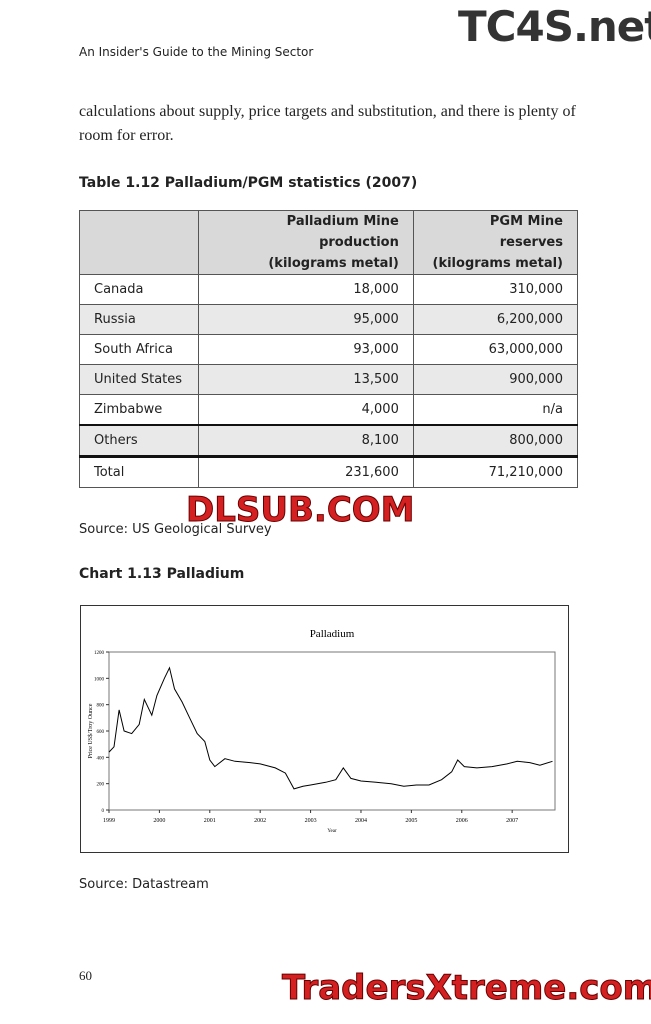 This screenshot has width=651, height=1024. Describe the element at coordinates (109, 821) in the screenshot. I see `x-tick-label: 1999` at that location.